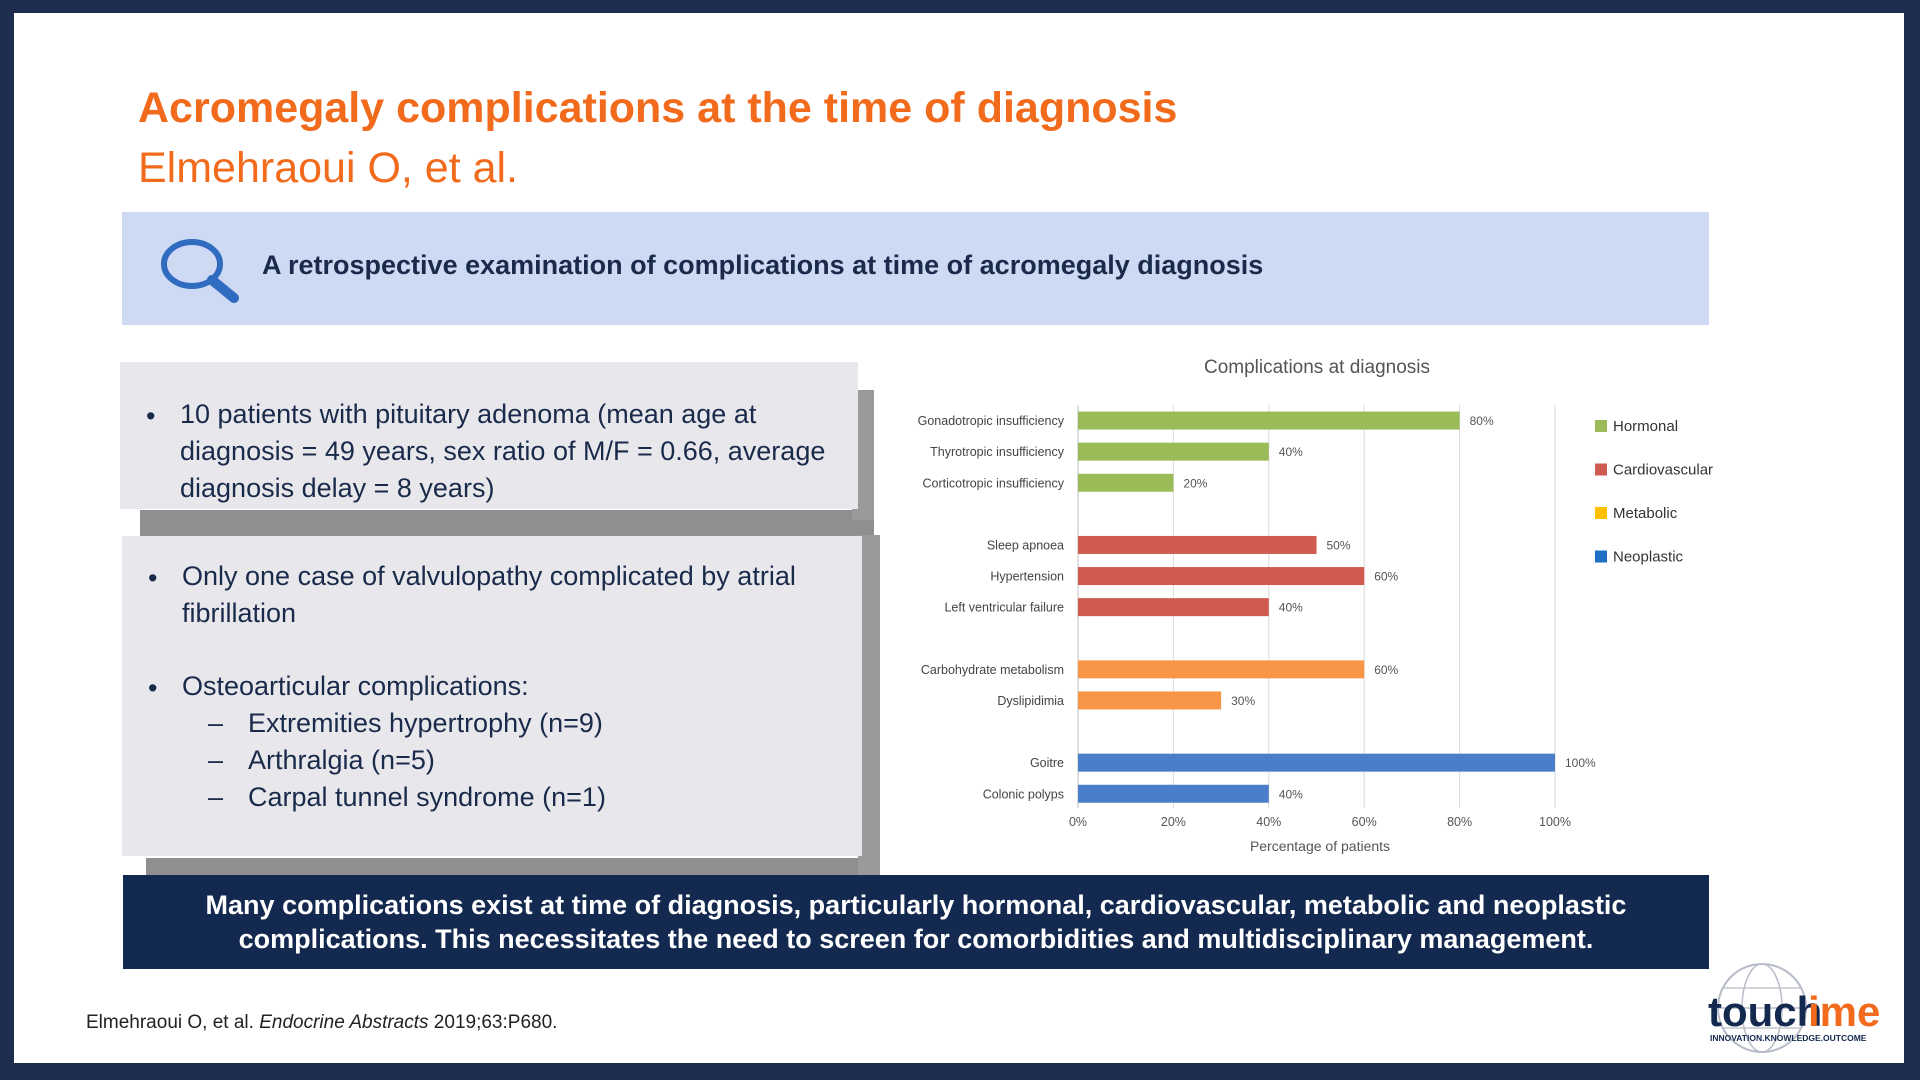 The height and width of the screenshot is (1080, 1920). What do you see at coordinates (337, 488) in the screenshot?
I see `bullet-text: diagnosis delay = 8 years)` at bounding box center [337, 488].